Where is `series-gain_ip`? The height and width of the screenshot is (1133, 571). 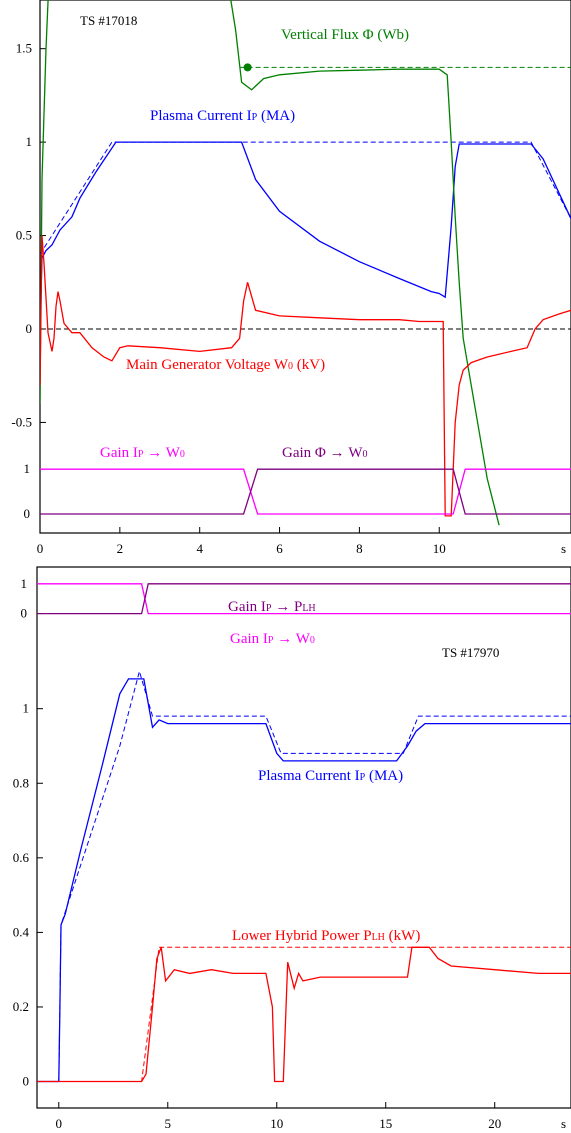
series-gain_ip is located at coordinates (305, 491).